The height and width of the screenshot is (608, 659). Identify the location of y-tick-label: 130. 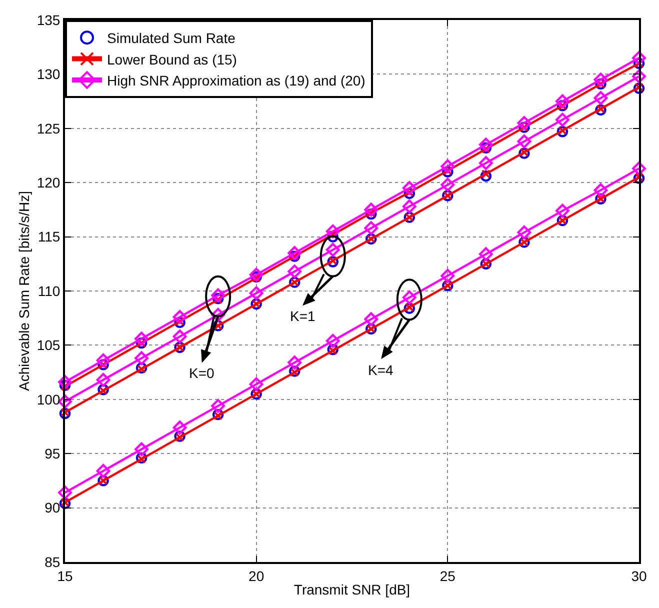
(48, 74).